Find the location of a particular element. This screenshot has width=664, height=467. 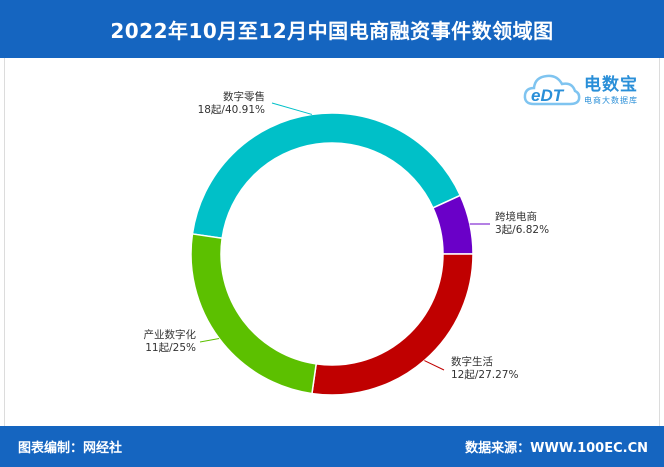

slice-value-label: 3起/6.82% is located at coordinates (522, 230).